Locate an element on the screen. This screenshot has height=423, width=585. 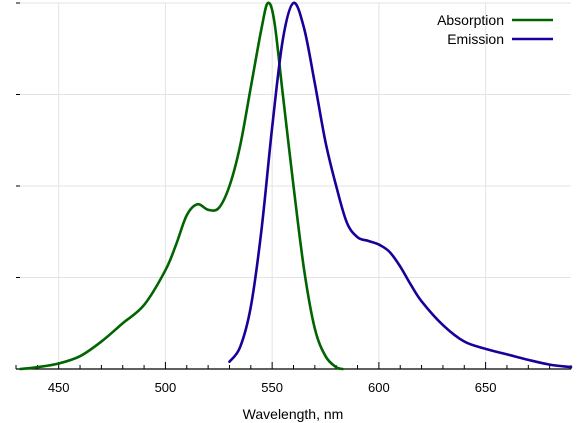
x-axis-label: Wavelength, nm is located at coordinates (293, 414).